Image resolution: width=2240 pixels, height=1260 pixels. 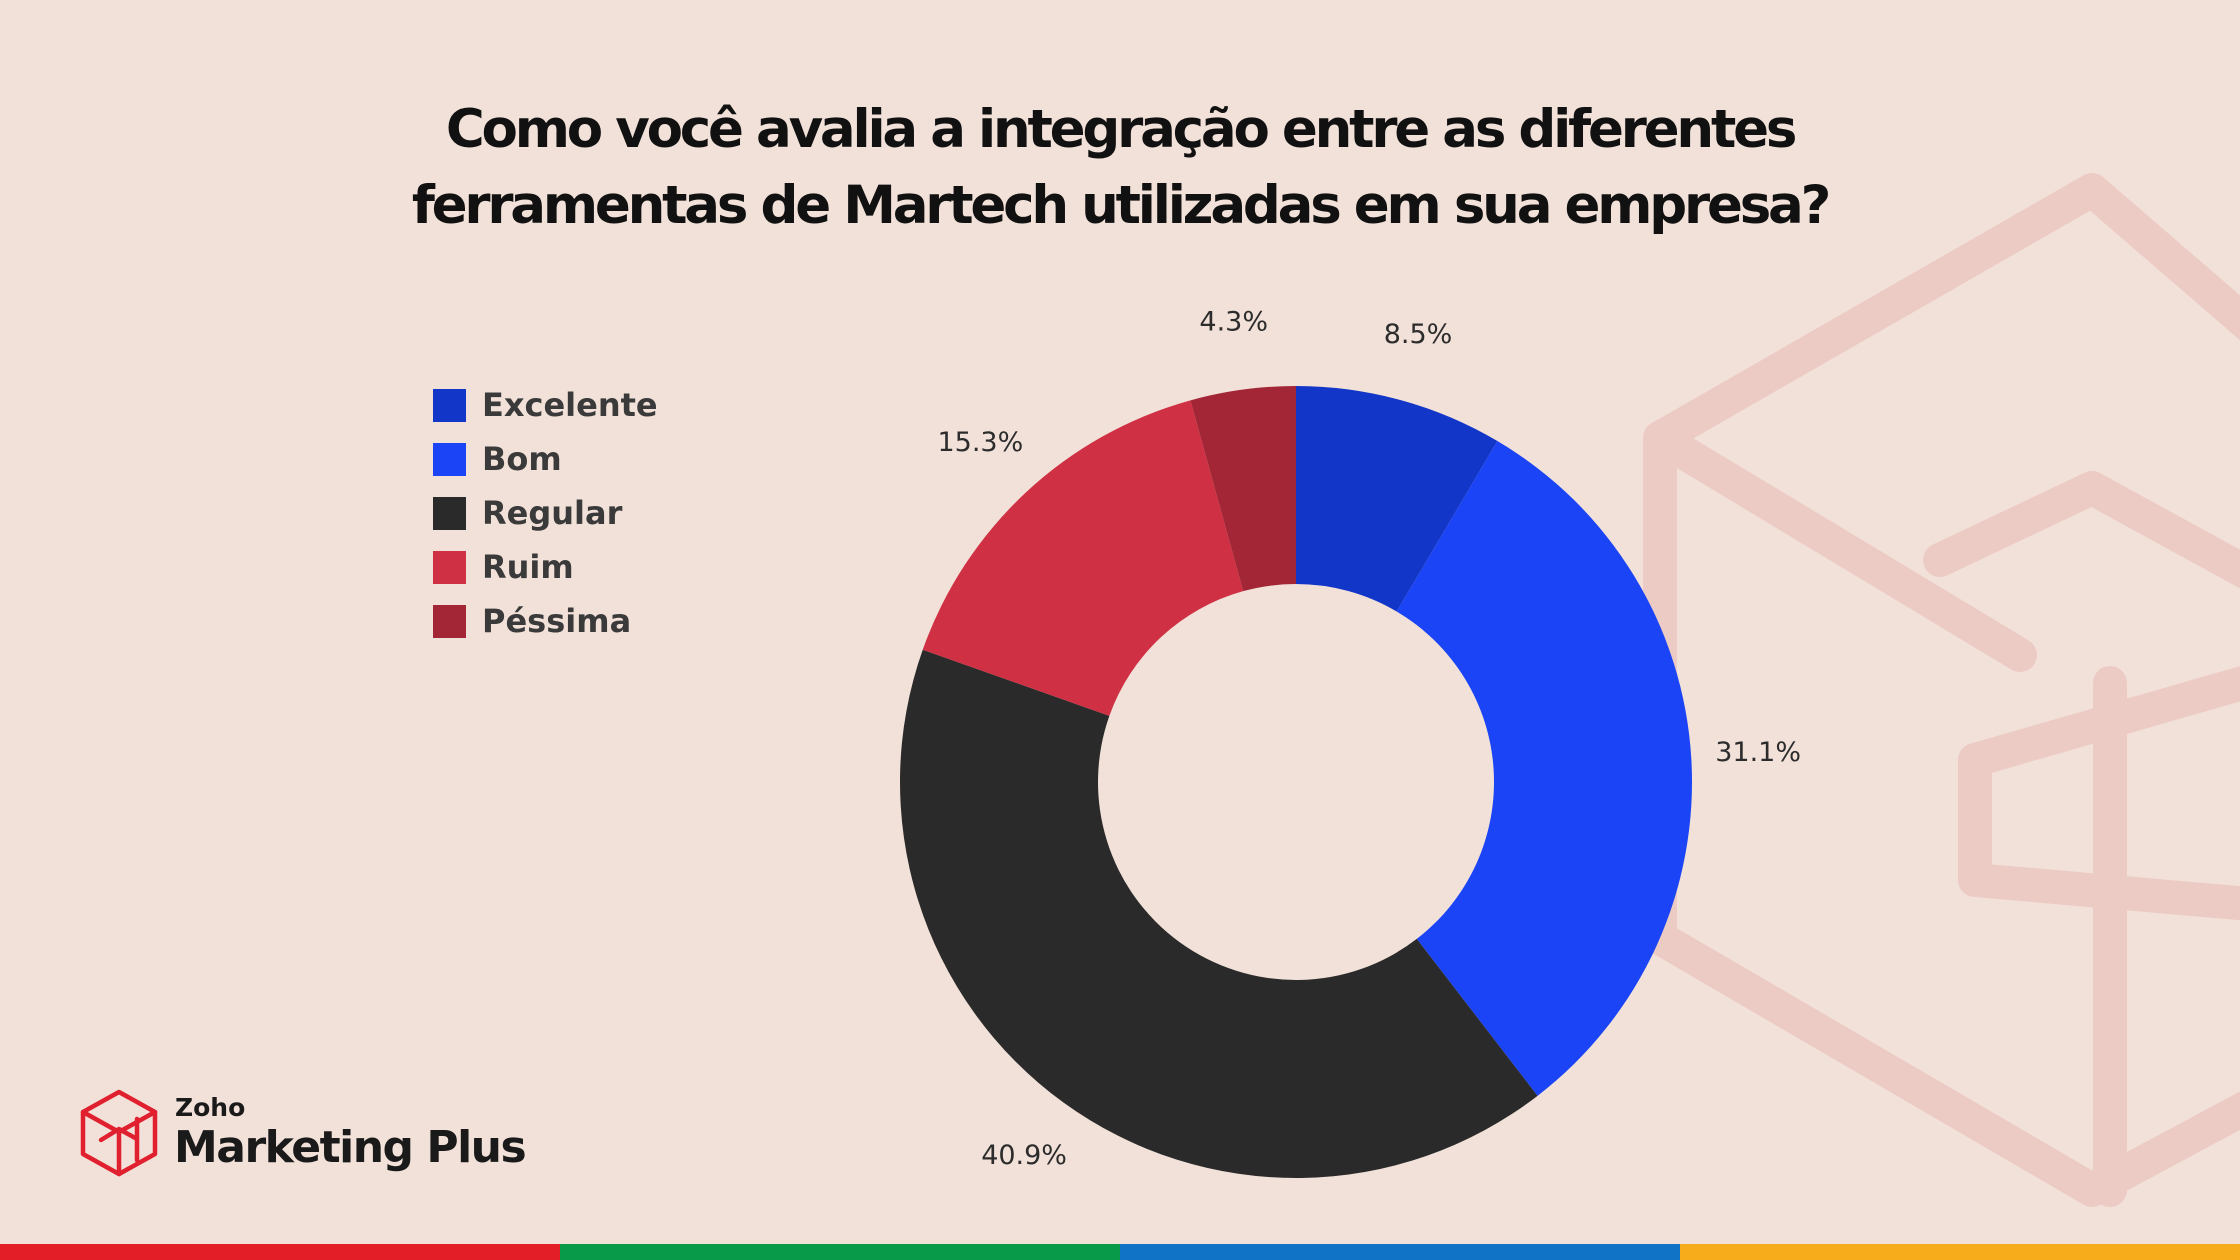 What do you see at coordinates (280, 1252) in the screenshot?
I see `stripe-red` at bounding box center [280, 1252].